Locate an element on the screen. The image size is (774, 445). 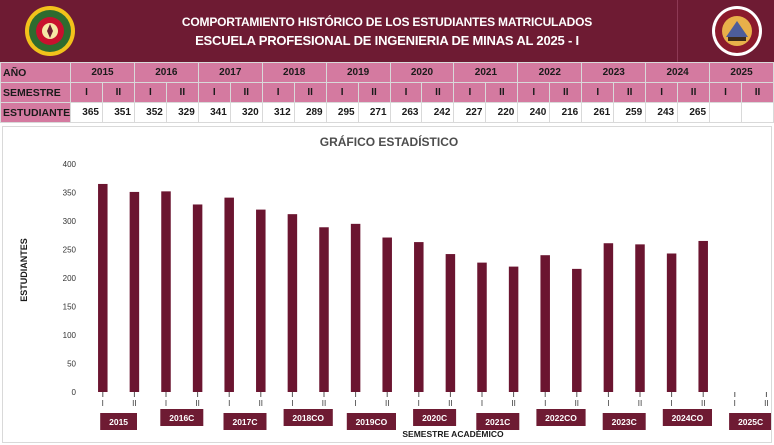
year-group-label: 2023C is located at coordinates (624, 422).